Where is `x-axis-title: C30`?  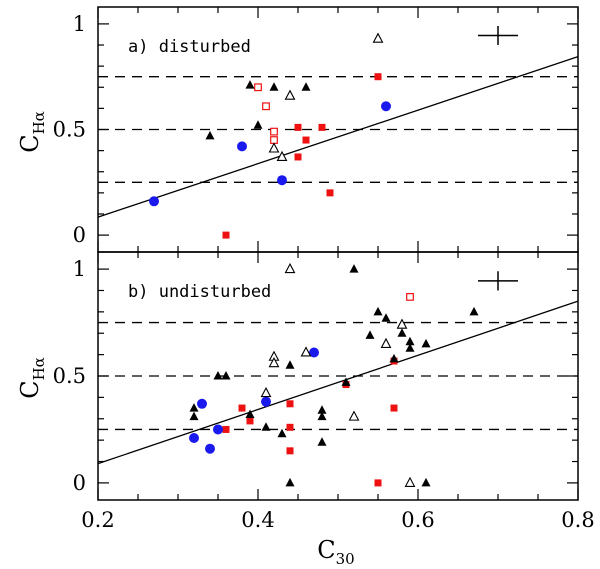 x-axis-title: C30 is located at coordinates (335, 552).